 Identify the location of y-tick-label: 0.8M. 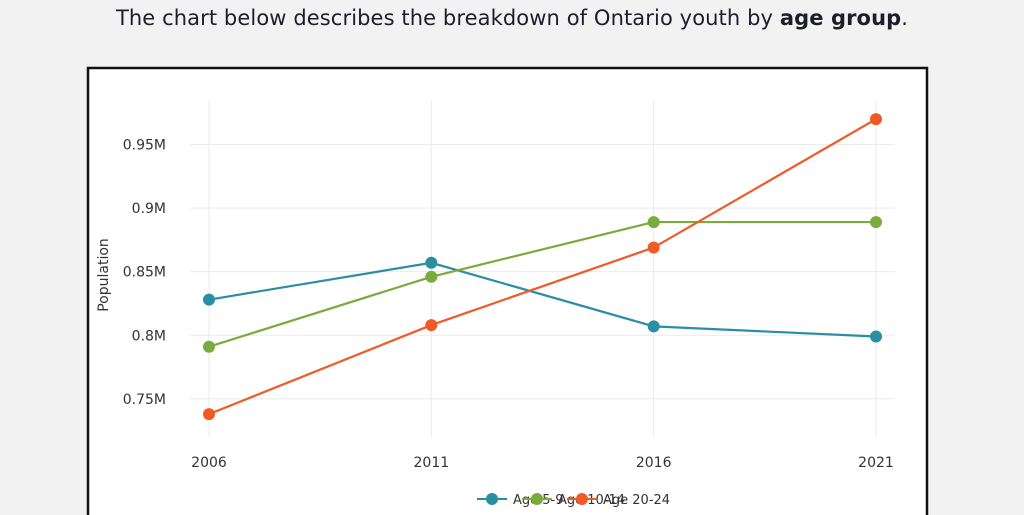
(149, 336).